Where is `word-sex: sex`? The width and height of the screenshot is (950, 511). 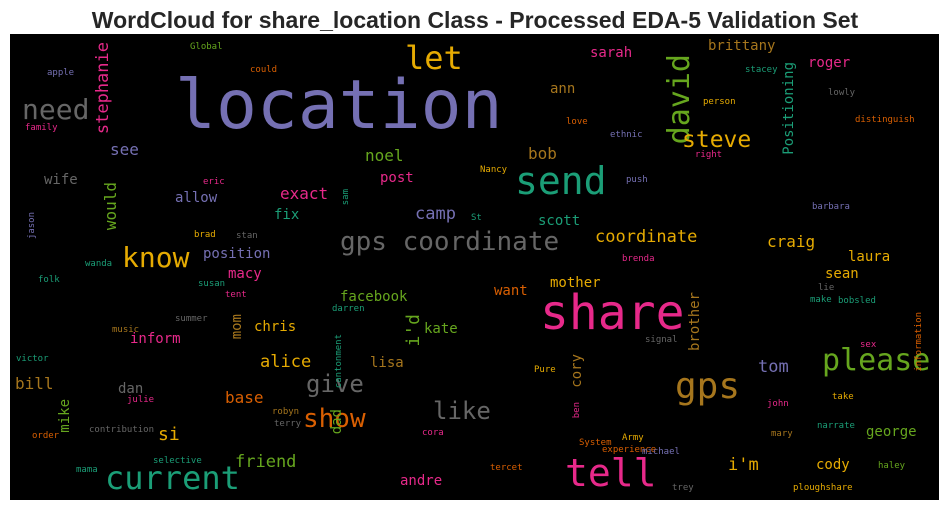 word-sex: sex is located at coordinates (868, 345).